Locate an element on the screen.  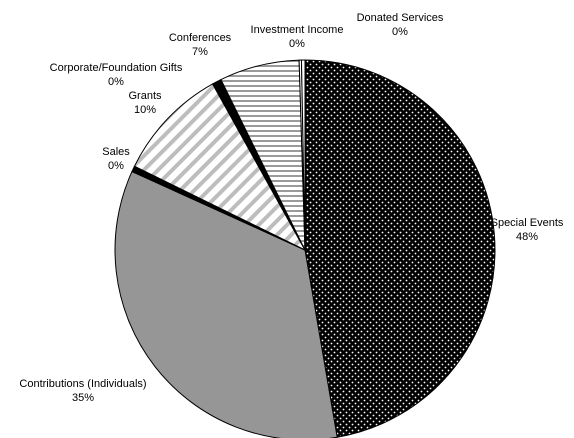
label-corporate-foundation-gifts: Corporate/Foundation Gifts is located at coordinates (116, 68).